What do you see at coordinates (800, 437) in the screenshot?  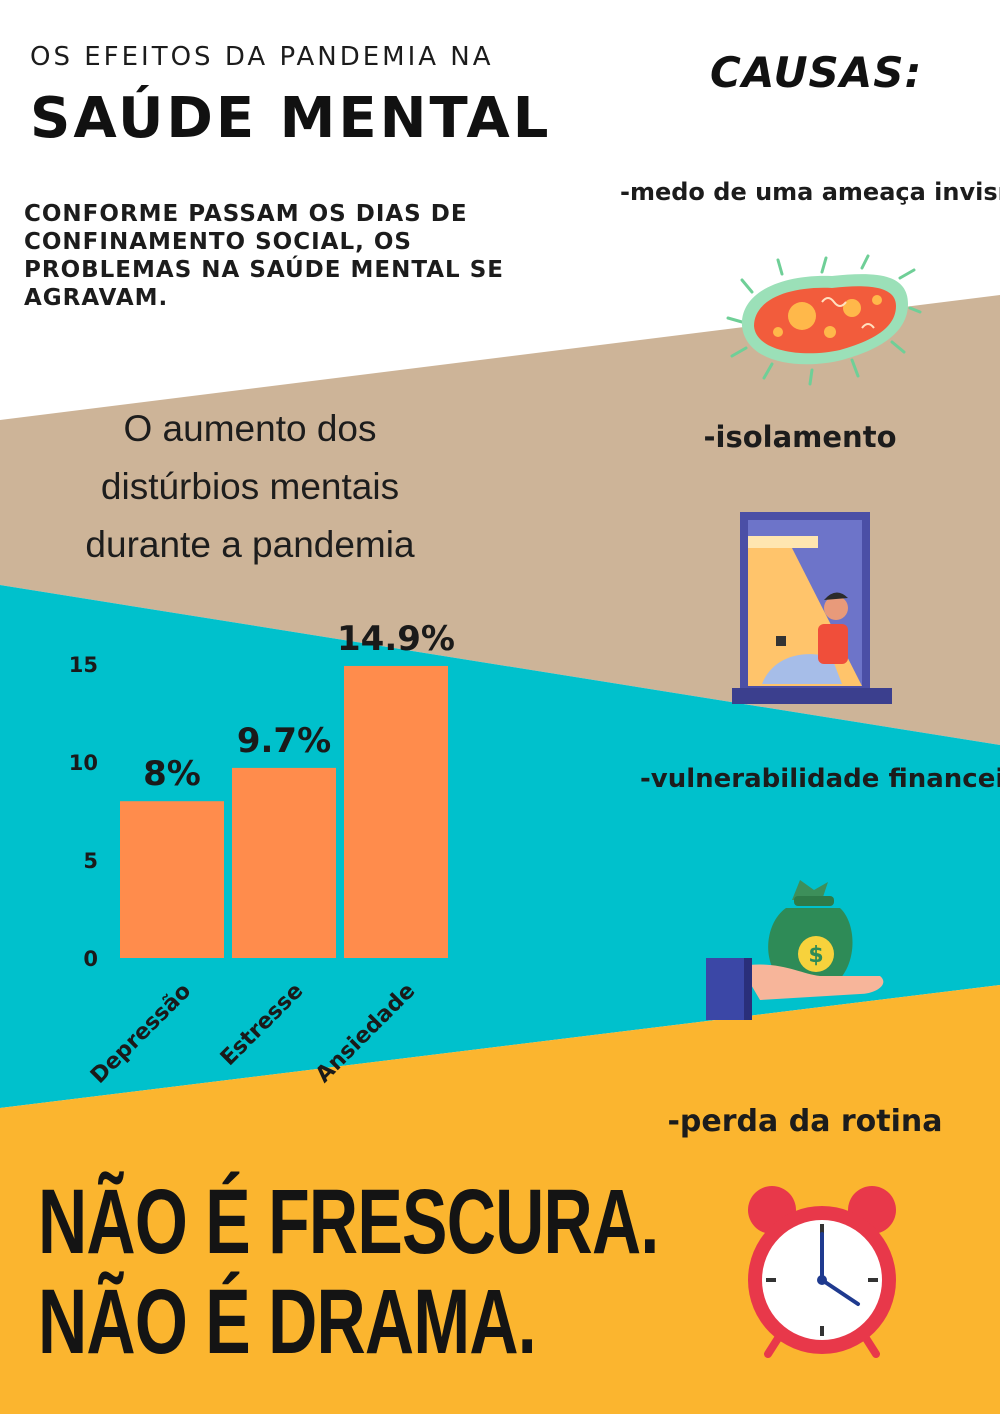 I see `cause-item-isolation: -isolamento` at bounding box center [800, 437].